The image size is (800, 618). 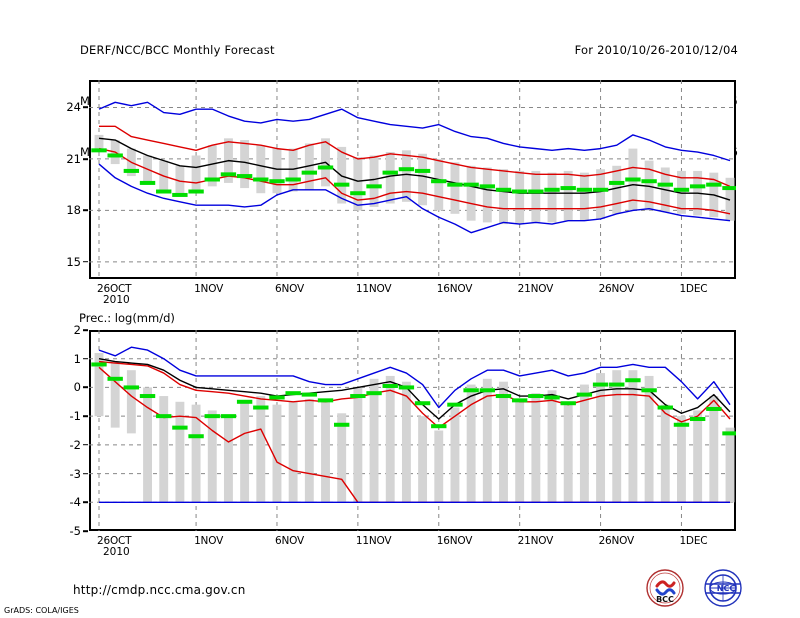 What do you see at coordinates (75, 531) in the screenshot?
I see `y-tick-label: -5` at bounding box center [75, 531].